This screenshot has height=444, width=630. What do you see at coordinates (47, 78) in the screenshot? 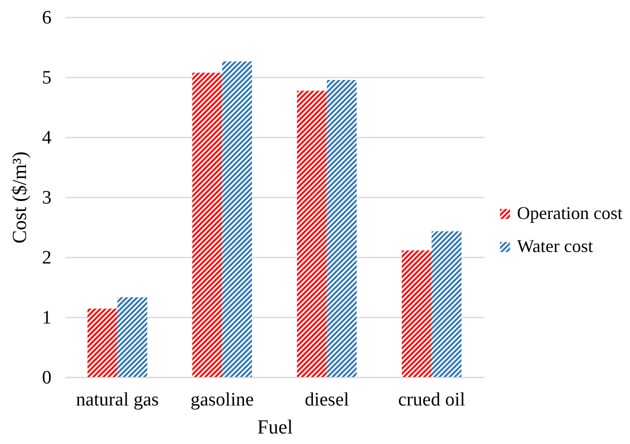
I see `y-tick-label: 5` at bounding box center [47, 78].